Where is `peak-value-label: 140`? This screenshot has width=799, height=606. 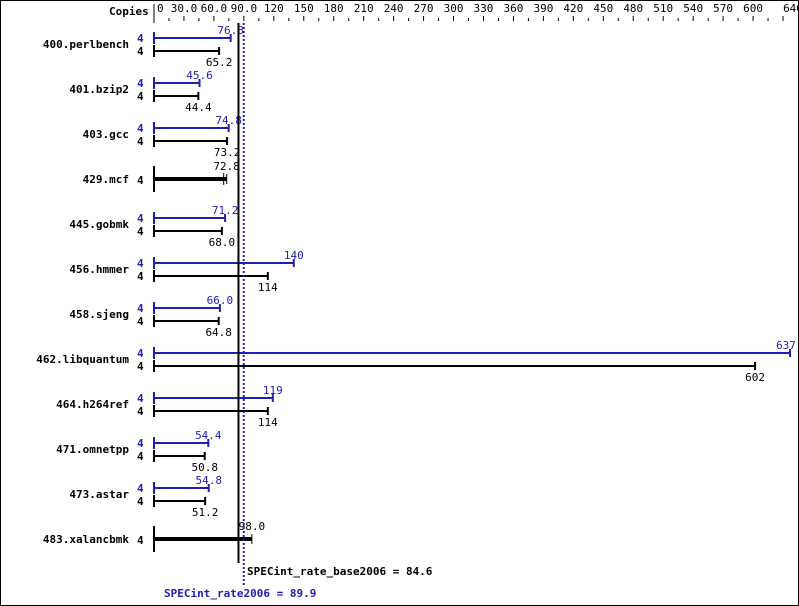
peak-value-label: 140 is located at coordinates (294, 255).